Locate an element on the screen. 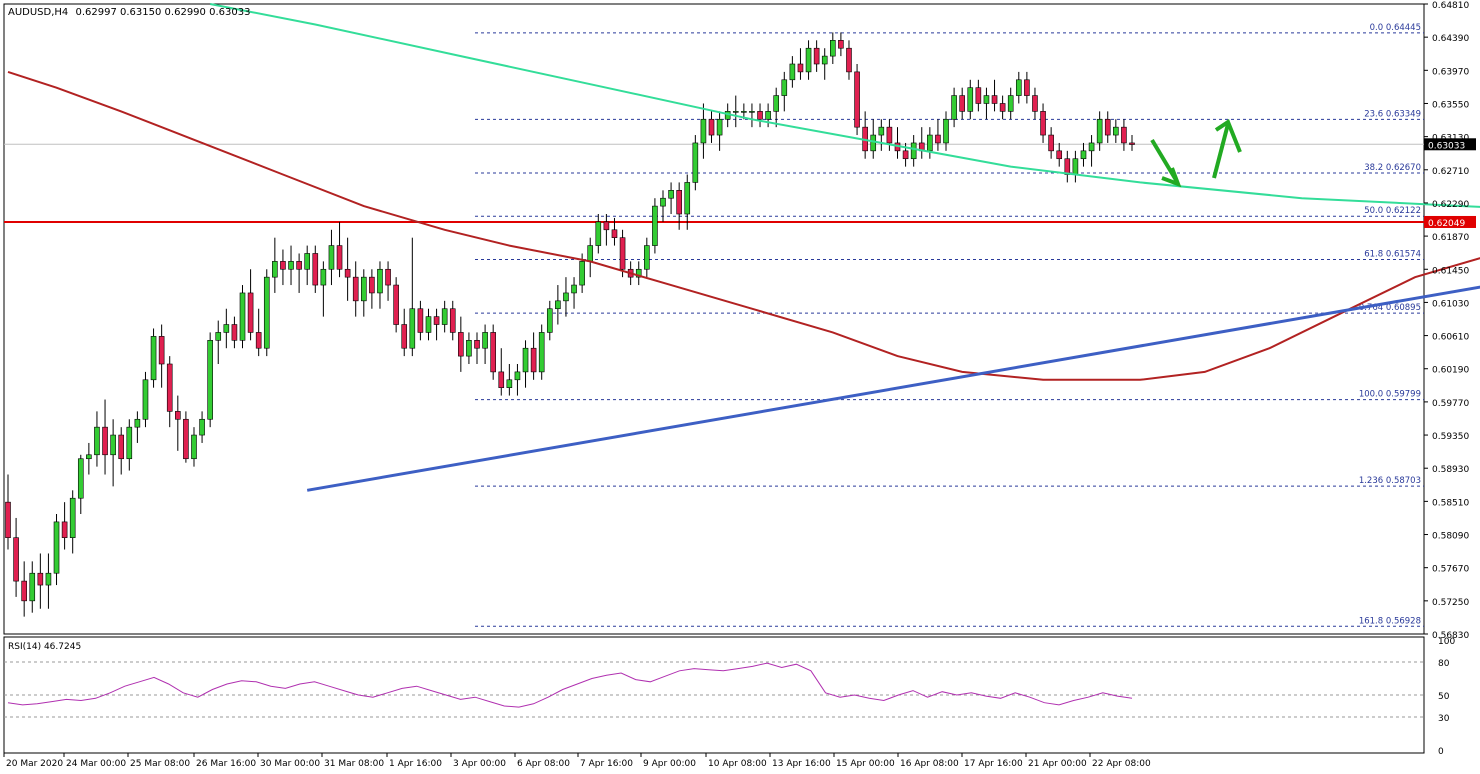  price-tick-label: 0.58090 is located at coordinates (1450, 537).